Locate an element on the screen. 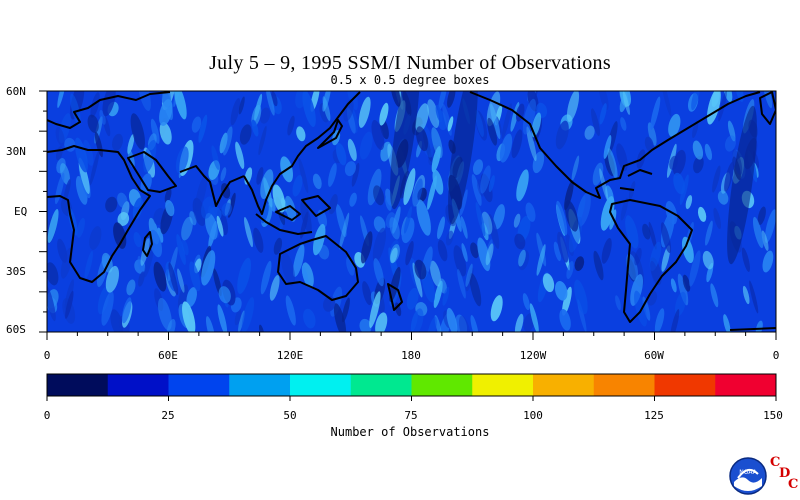 The image size is (800, 500). lat-label-eq: EQ is located at coordinates (21, 211).